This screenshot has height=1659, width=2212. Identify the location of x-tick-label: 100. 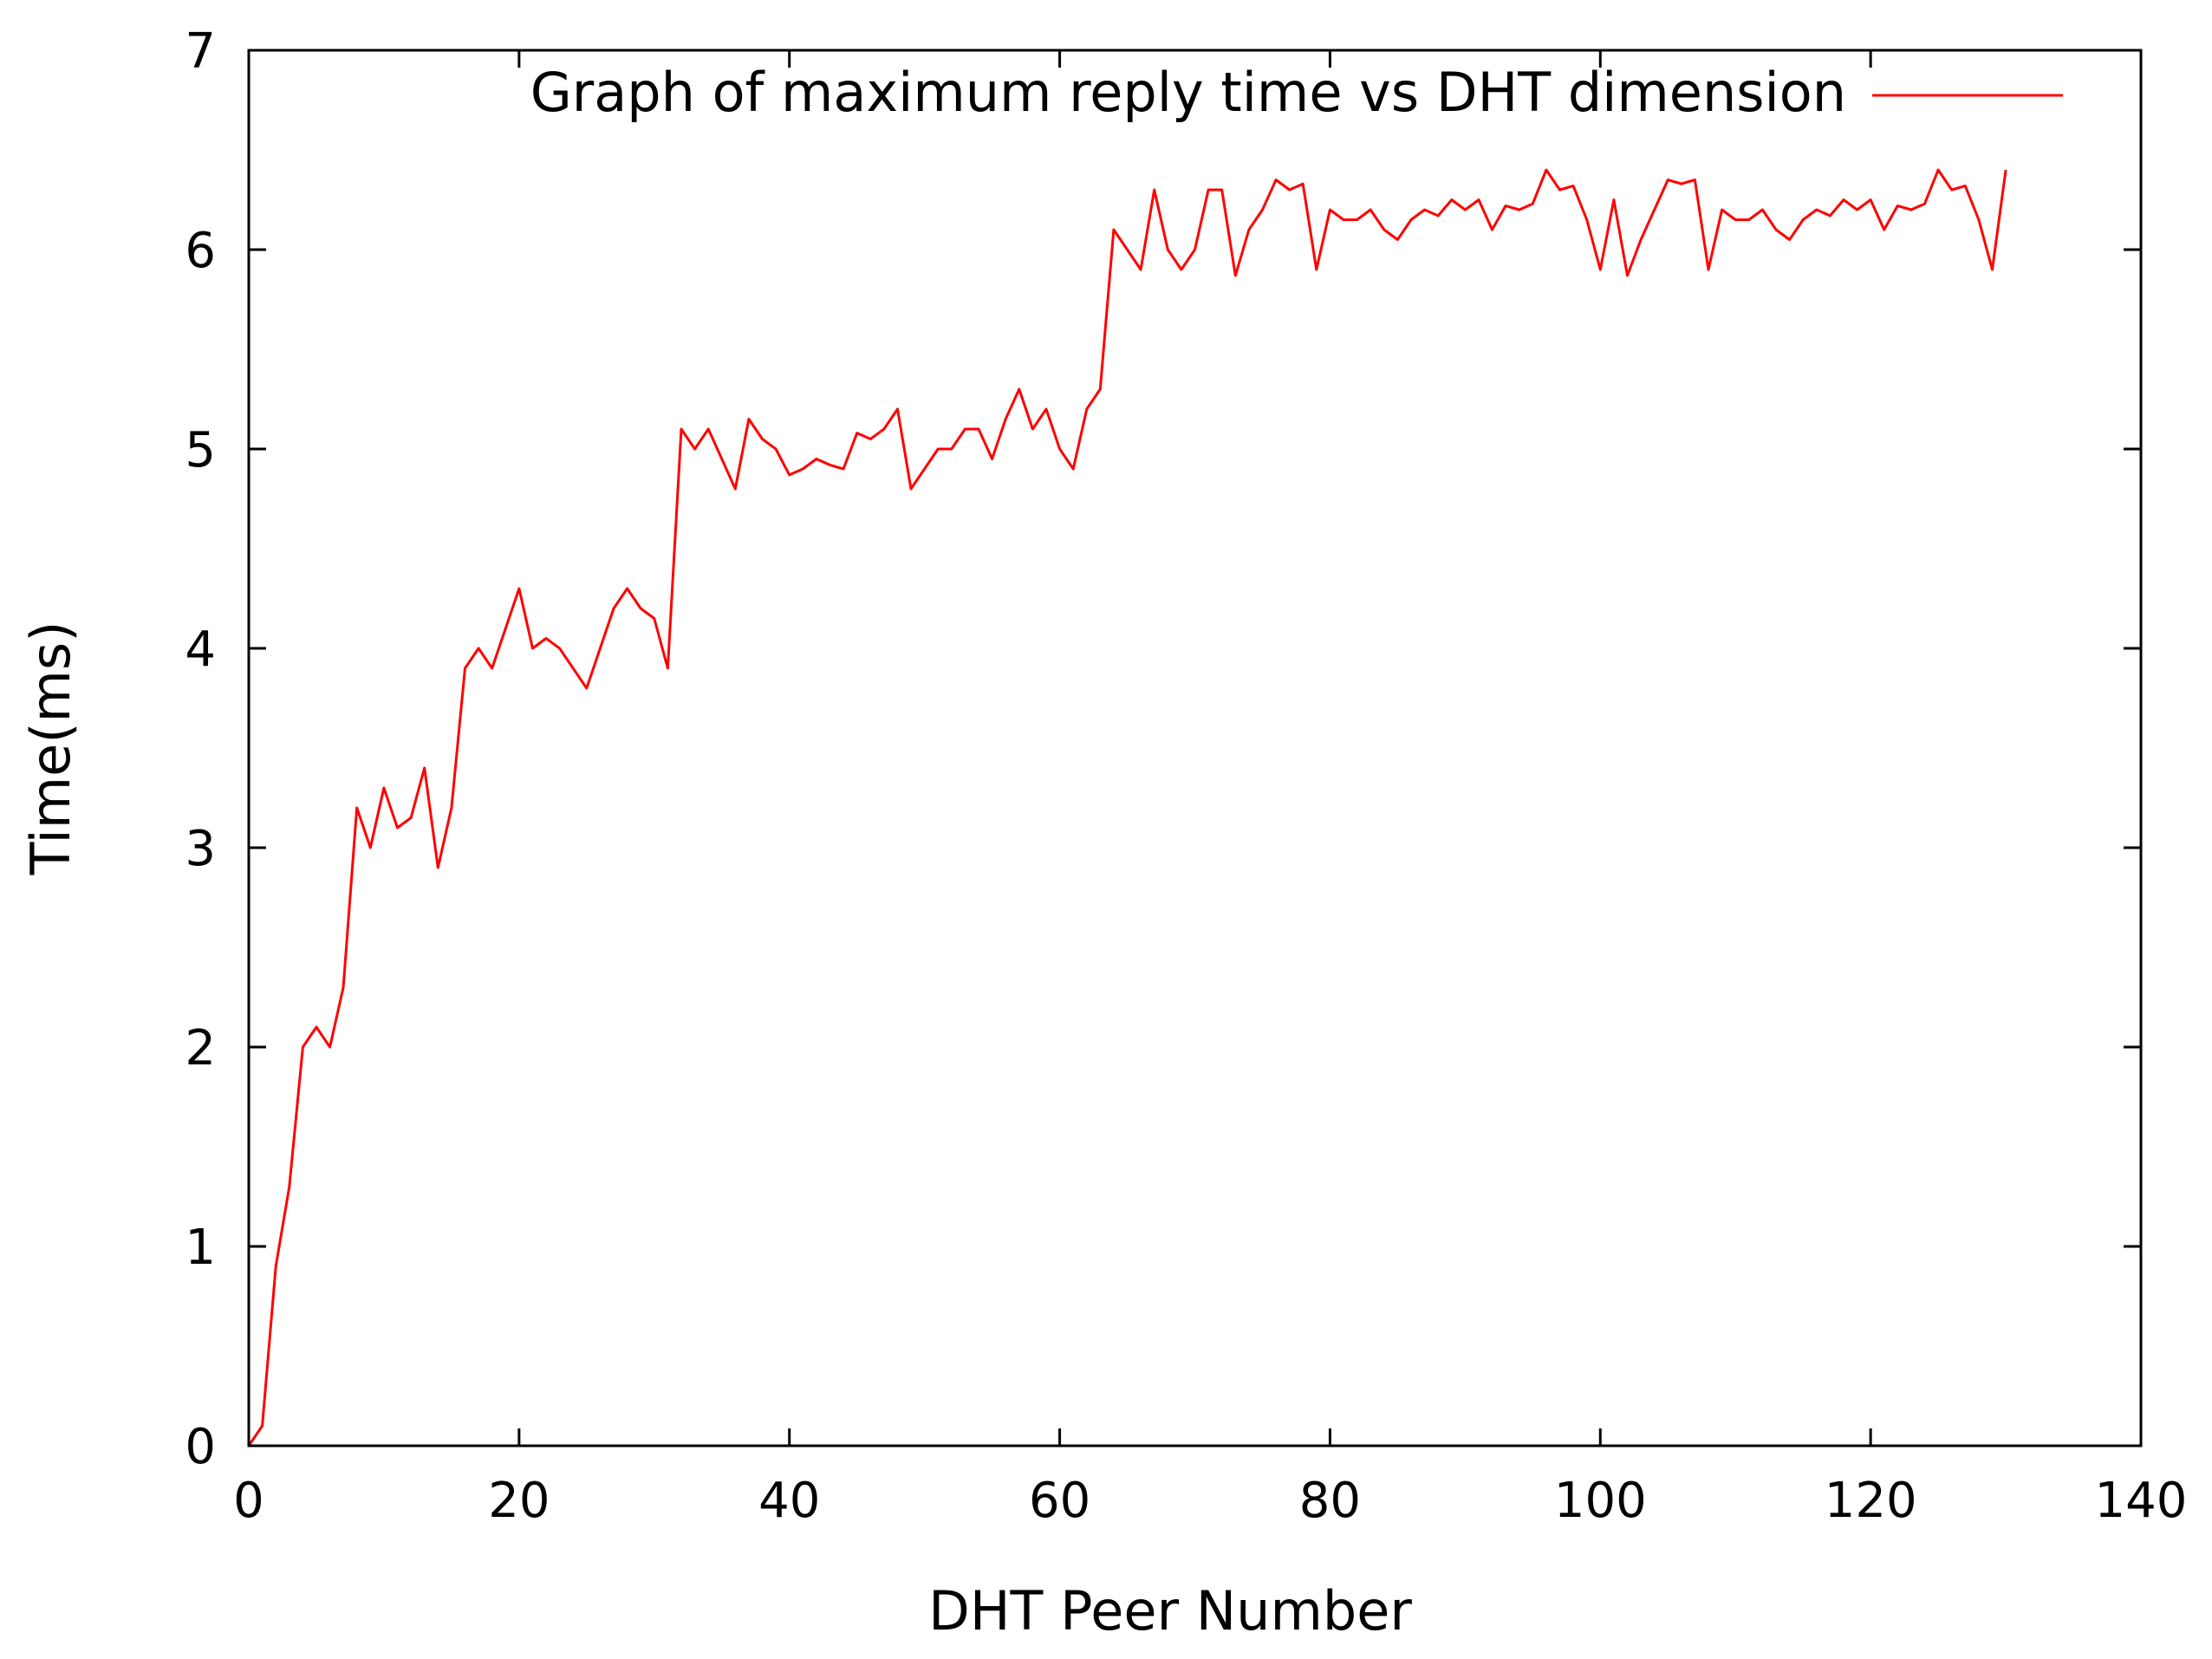
(1600, 1501).